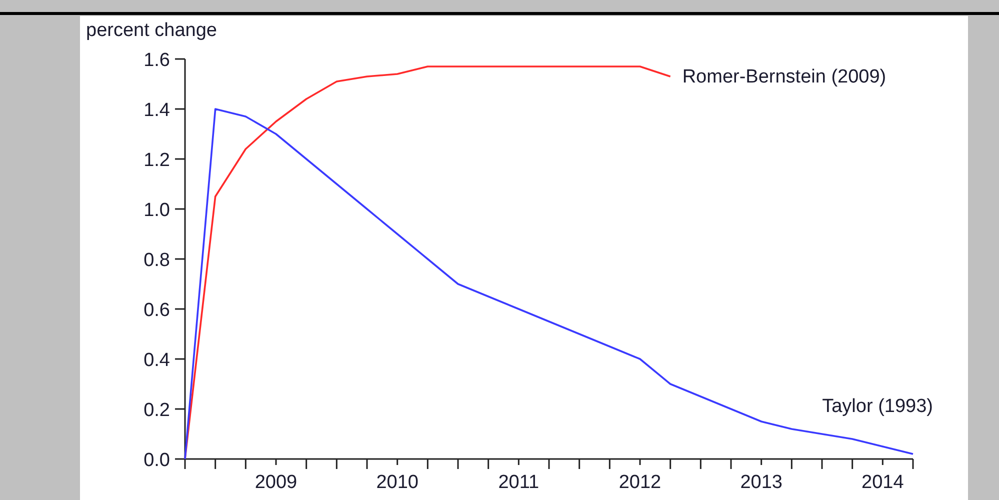 Image resolution: width=999 pixels, height=500 pixels. I want to click on y-tick-label: 1.2, so click(157, 160).